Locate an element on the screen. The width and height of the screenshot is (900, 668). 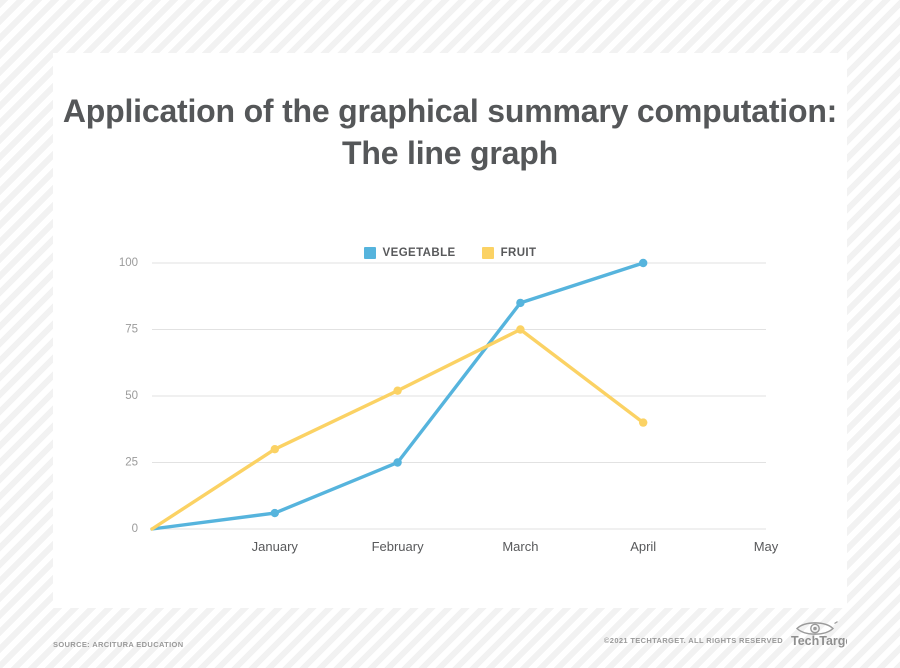
legend-item-fruit: FRUIT is located at coordinates (509, 253).